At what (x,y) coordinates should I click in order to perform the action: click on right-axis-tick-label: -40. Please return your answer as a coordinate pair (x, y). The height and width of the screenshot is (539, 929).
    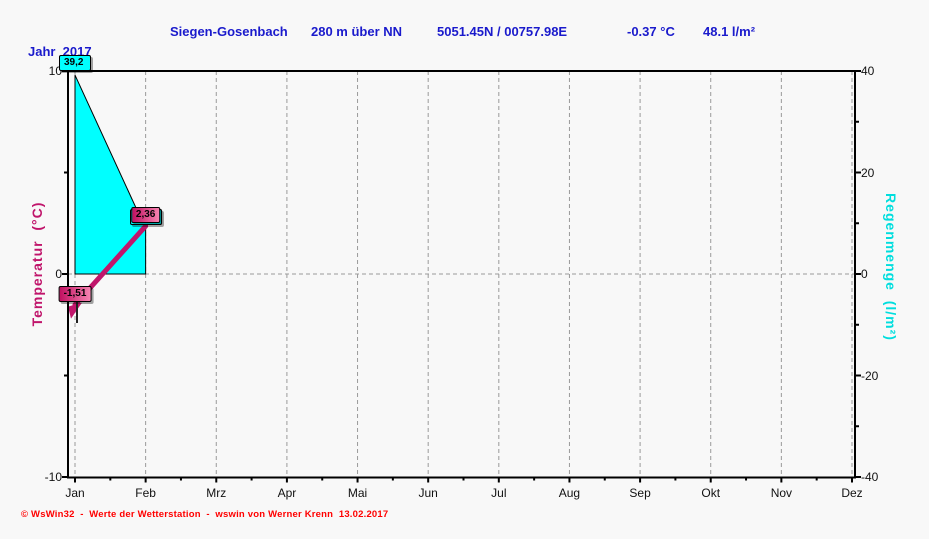
    Looking at the image, I should click on (870, 477).